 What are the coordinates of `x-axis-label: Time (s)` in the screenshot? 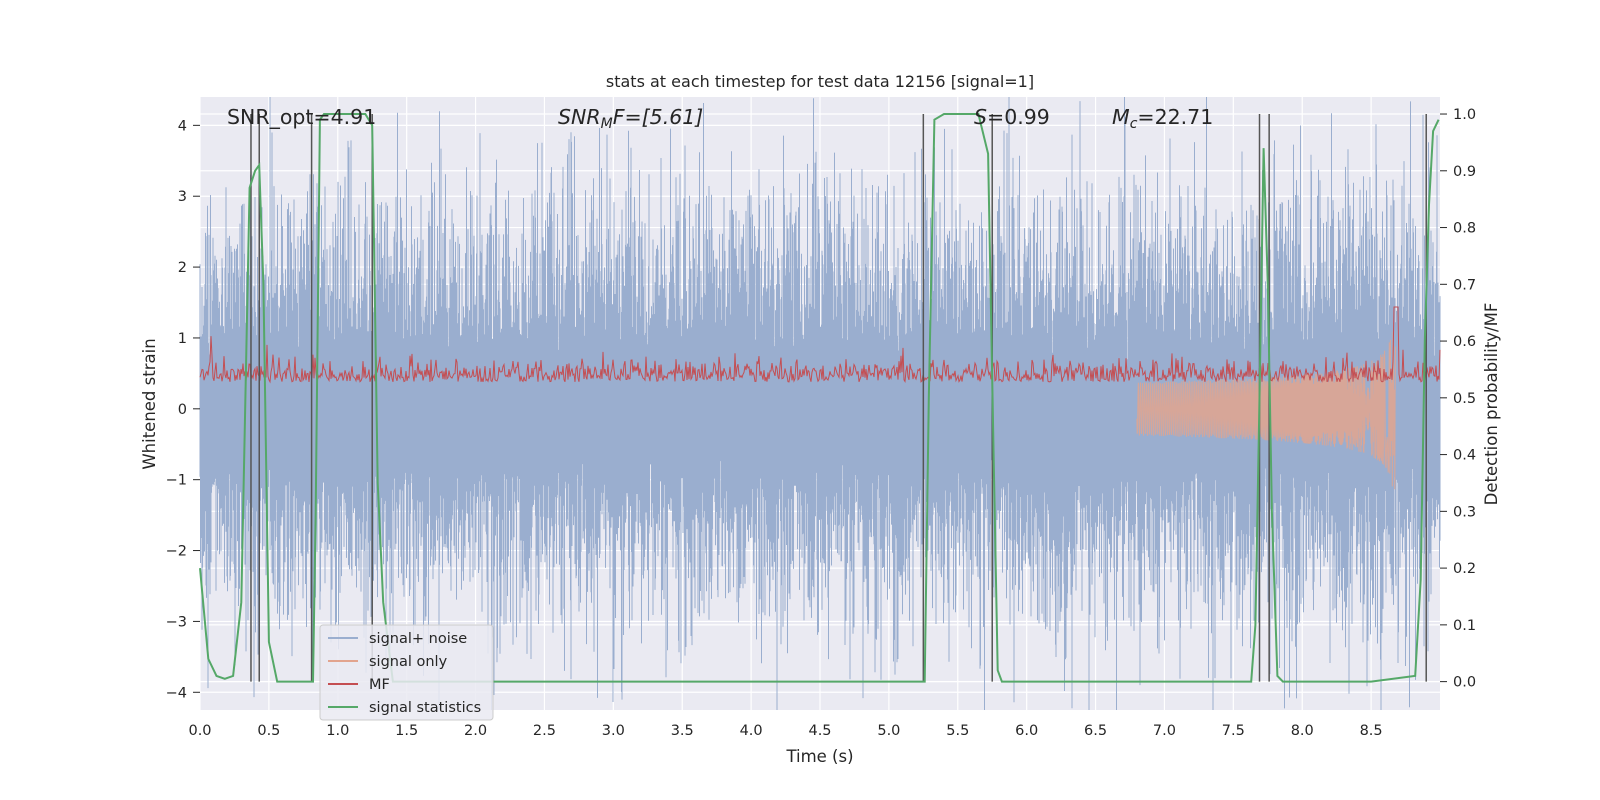 It's located at (819, 756).